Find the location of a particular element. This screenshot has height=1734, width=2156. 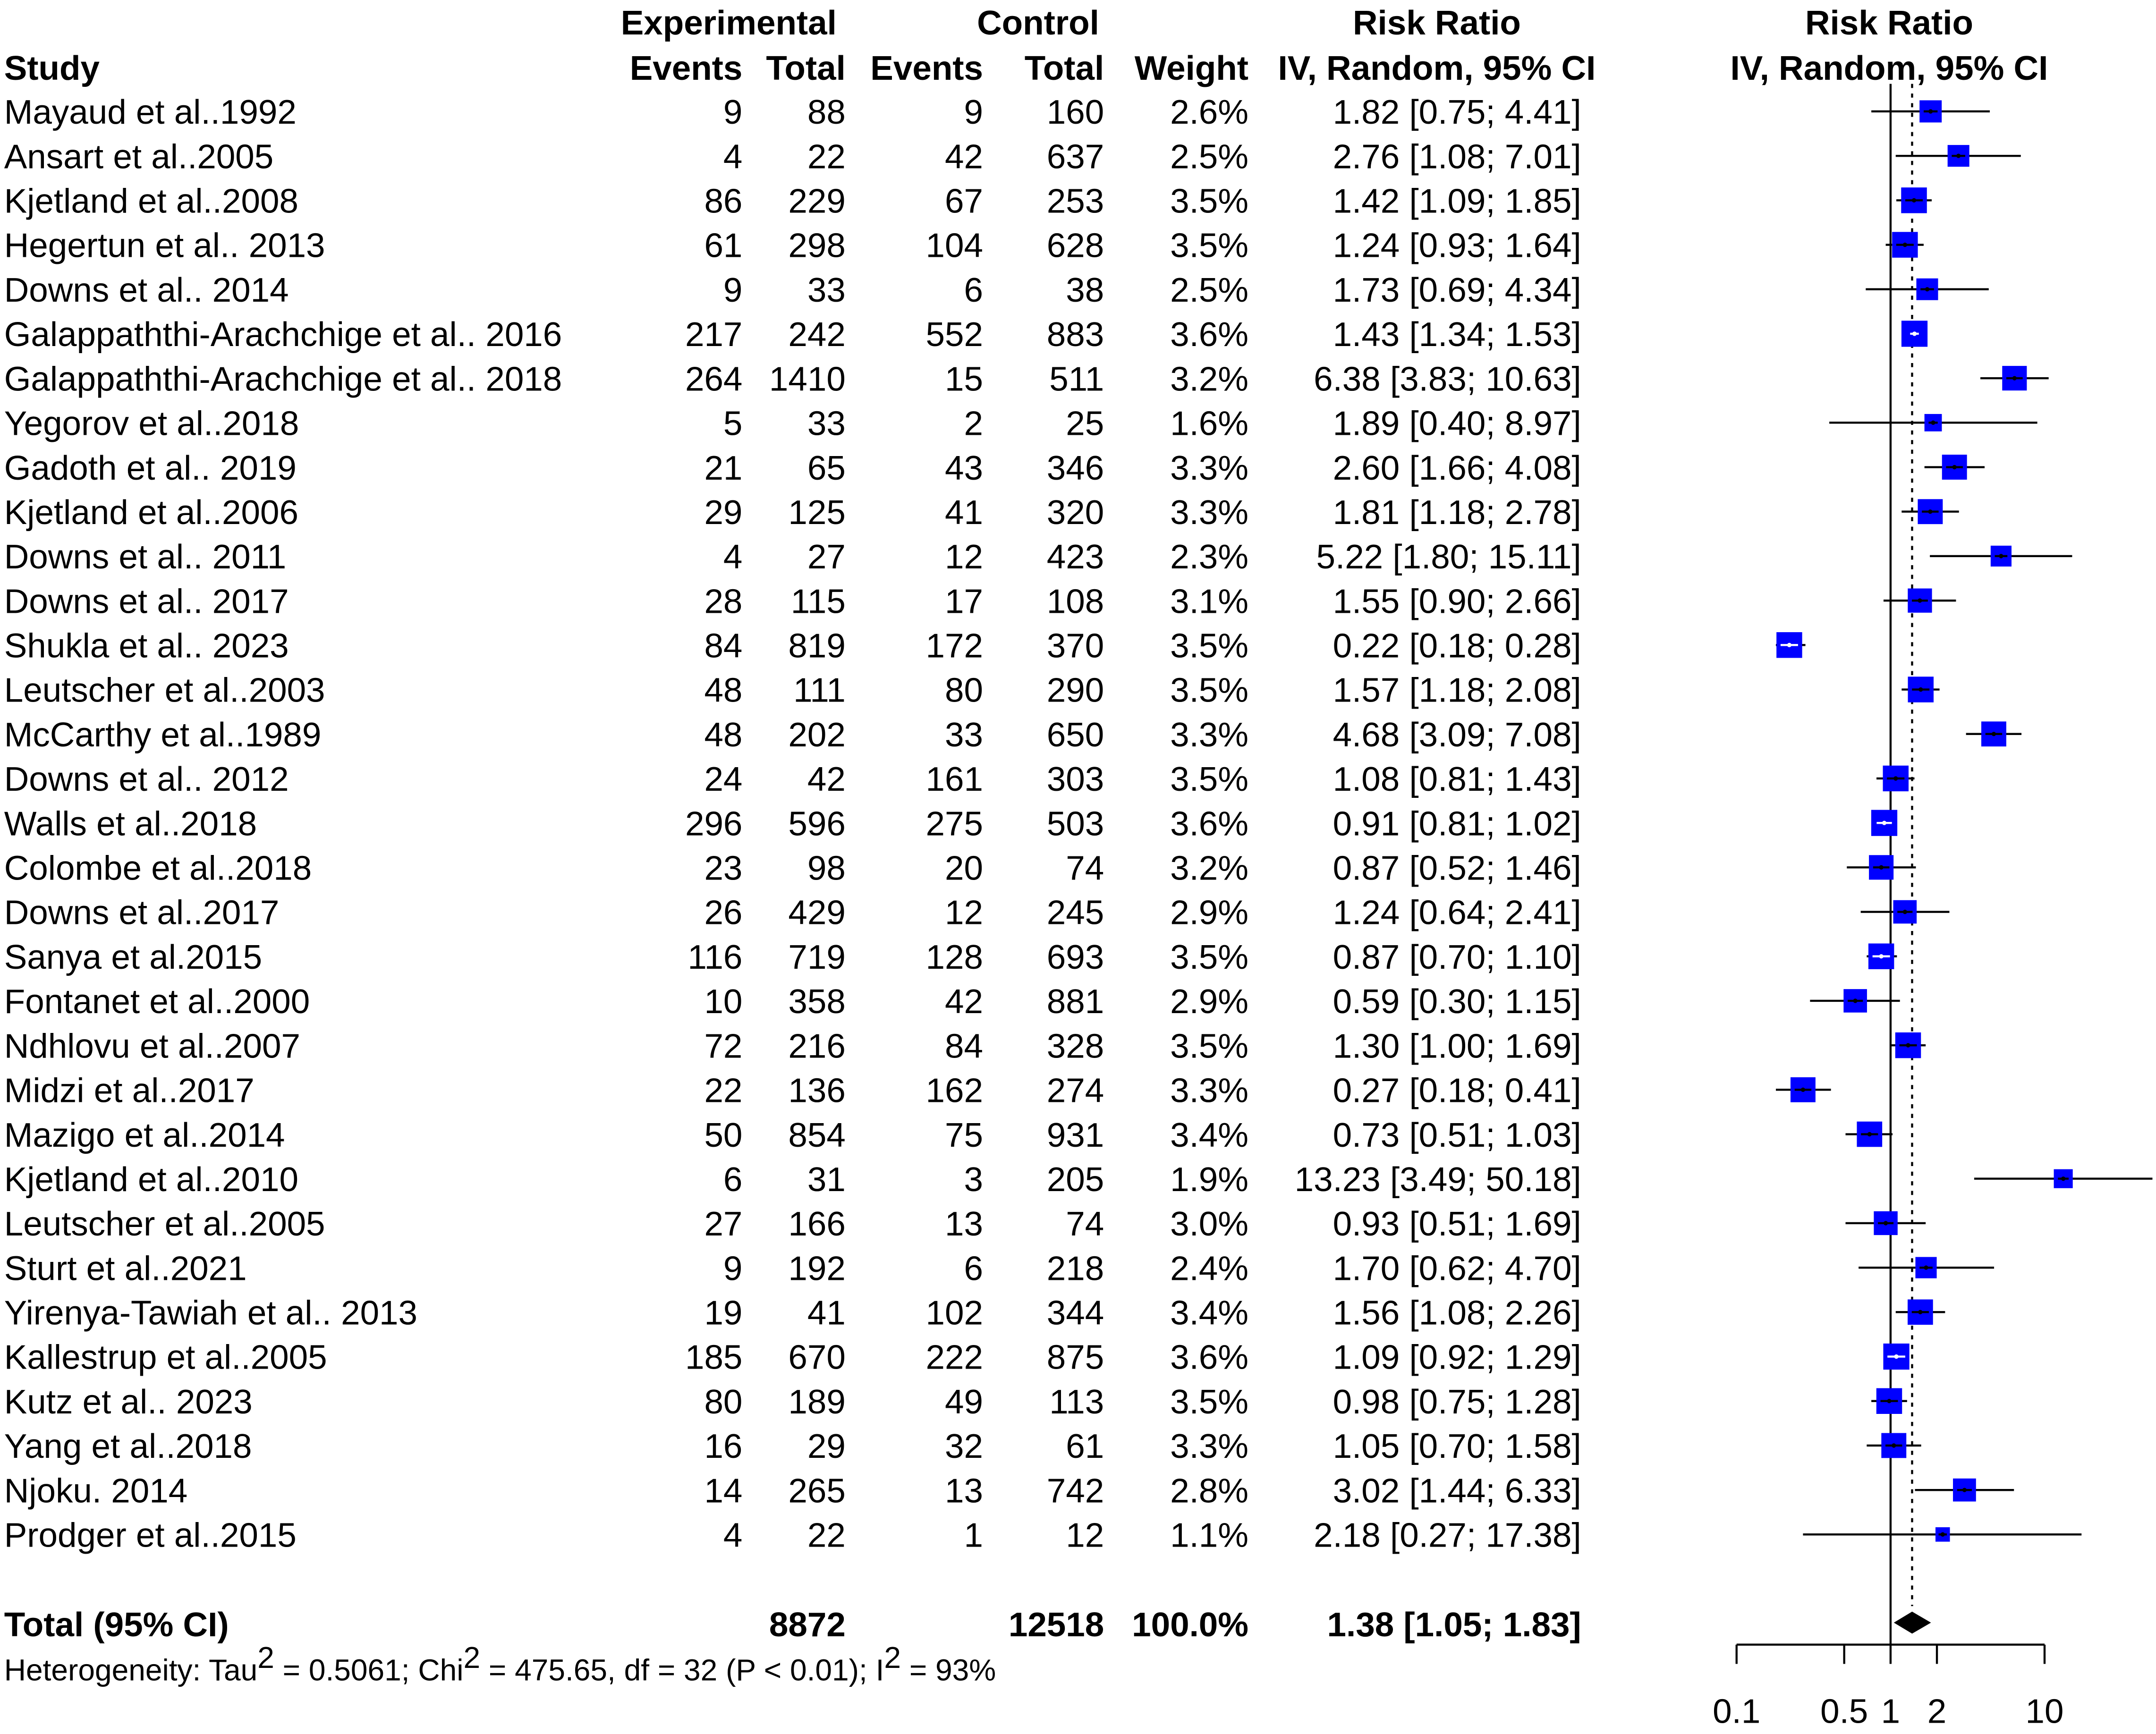

header-experimental: Experimental is located at coordinates (729, 23).